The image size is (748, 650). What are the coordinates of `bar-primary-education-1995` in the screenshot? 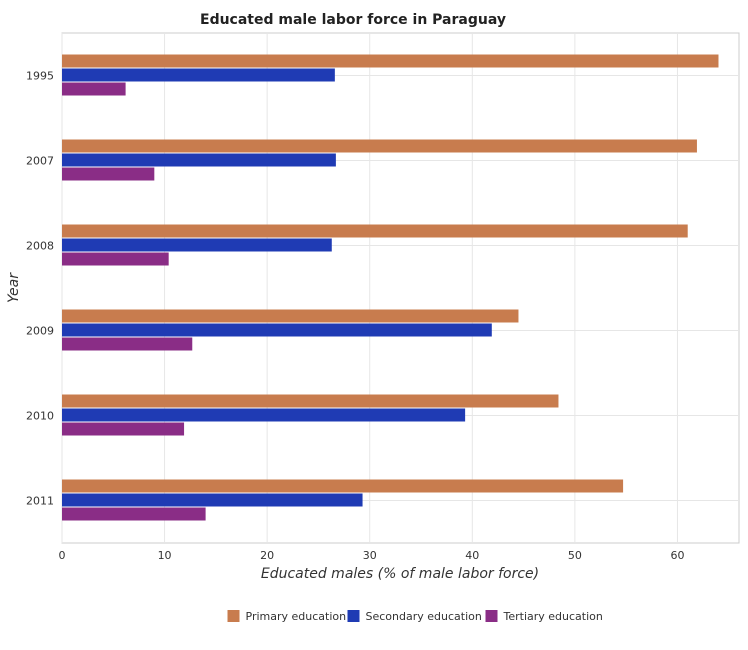 It's located at (390, 61).